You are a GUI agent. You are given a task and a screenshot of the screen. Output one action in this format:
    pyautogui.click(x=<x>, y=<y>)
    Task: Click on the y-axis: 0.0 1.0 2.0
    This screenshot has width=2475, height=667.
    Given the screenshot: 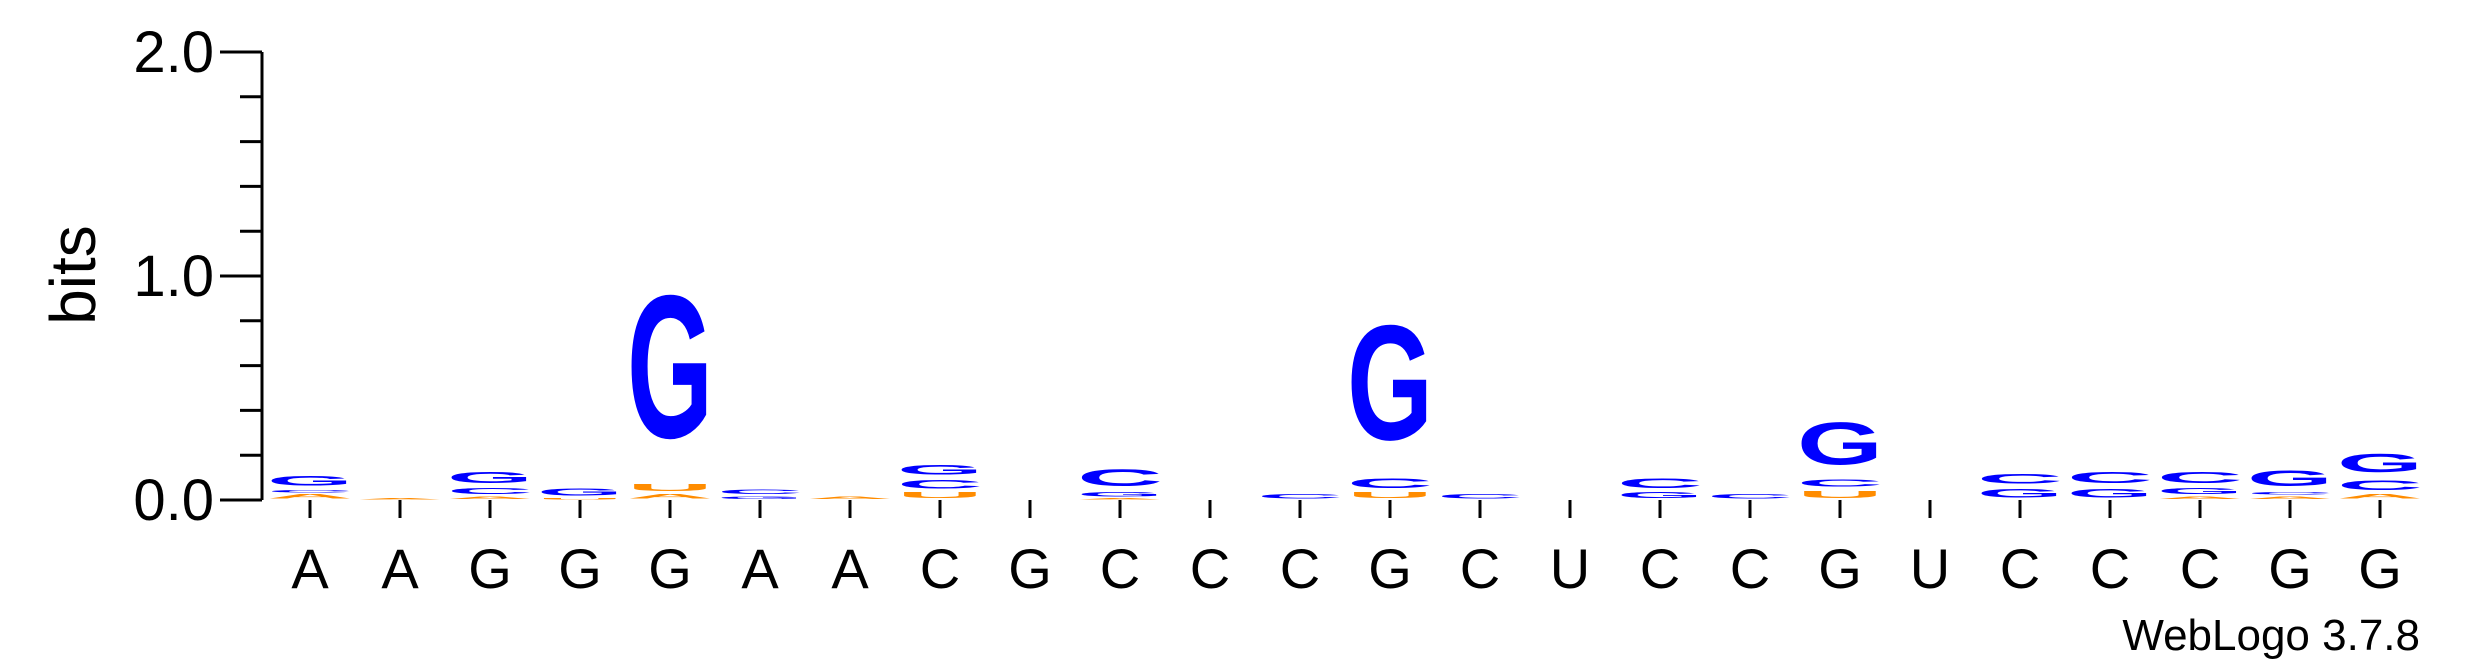 What is the action you would take?
    pyautogui.click(x=198, y=276)
    